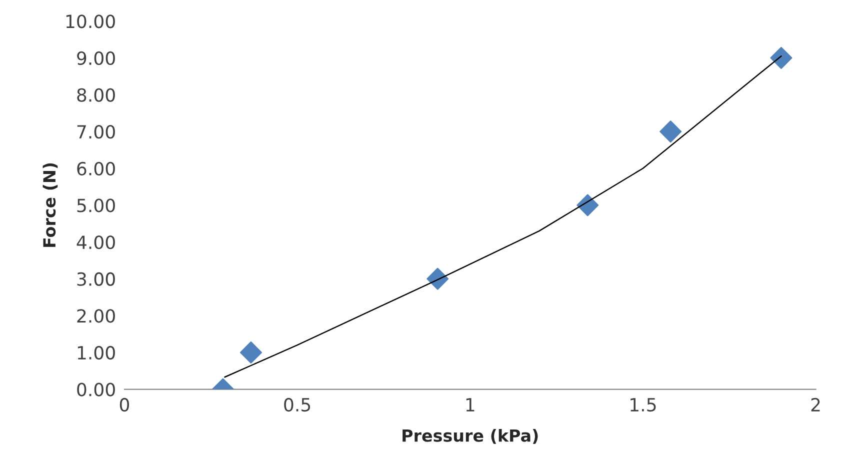  Describe the element at coordinates (470, 405) in the screenshot. I see `x-tick-label: 1` at that location.